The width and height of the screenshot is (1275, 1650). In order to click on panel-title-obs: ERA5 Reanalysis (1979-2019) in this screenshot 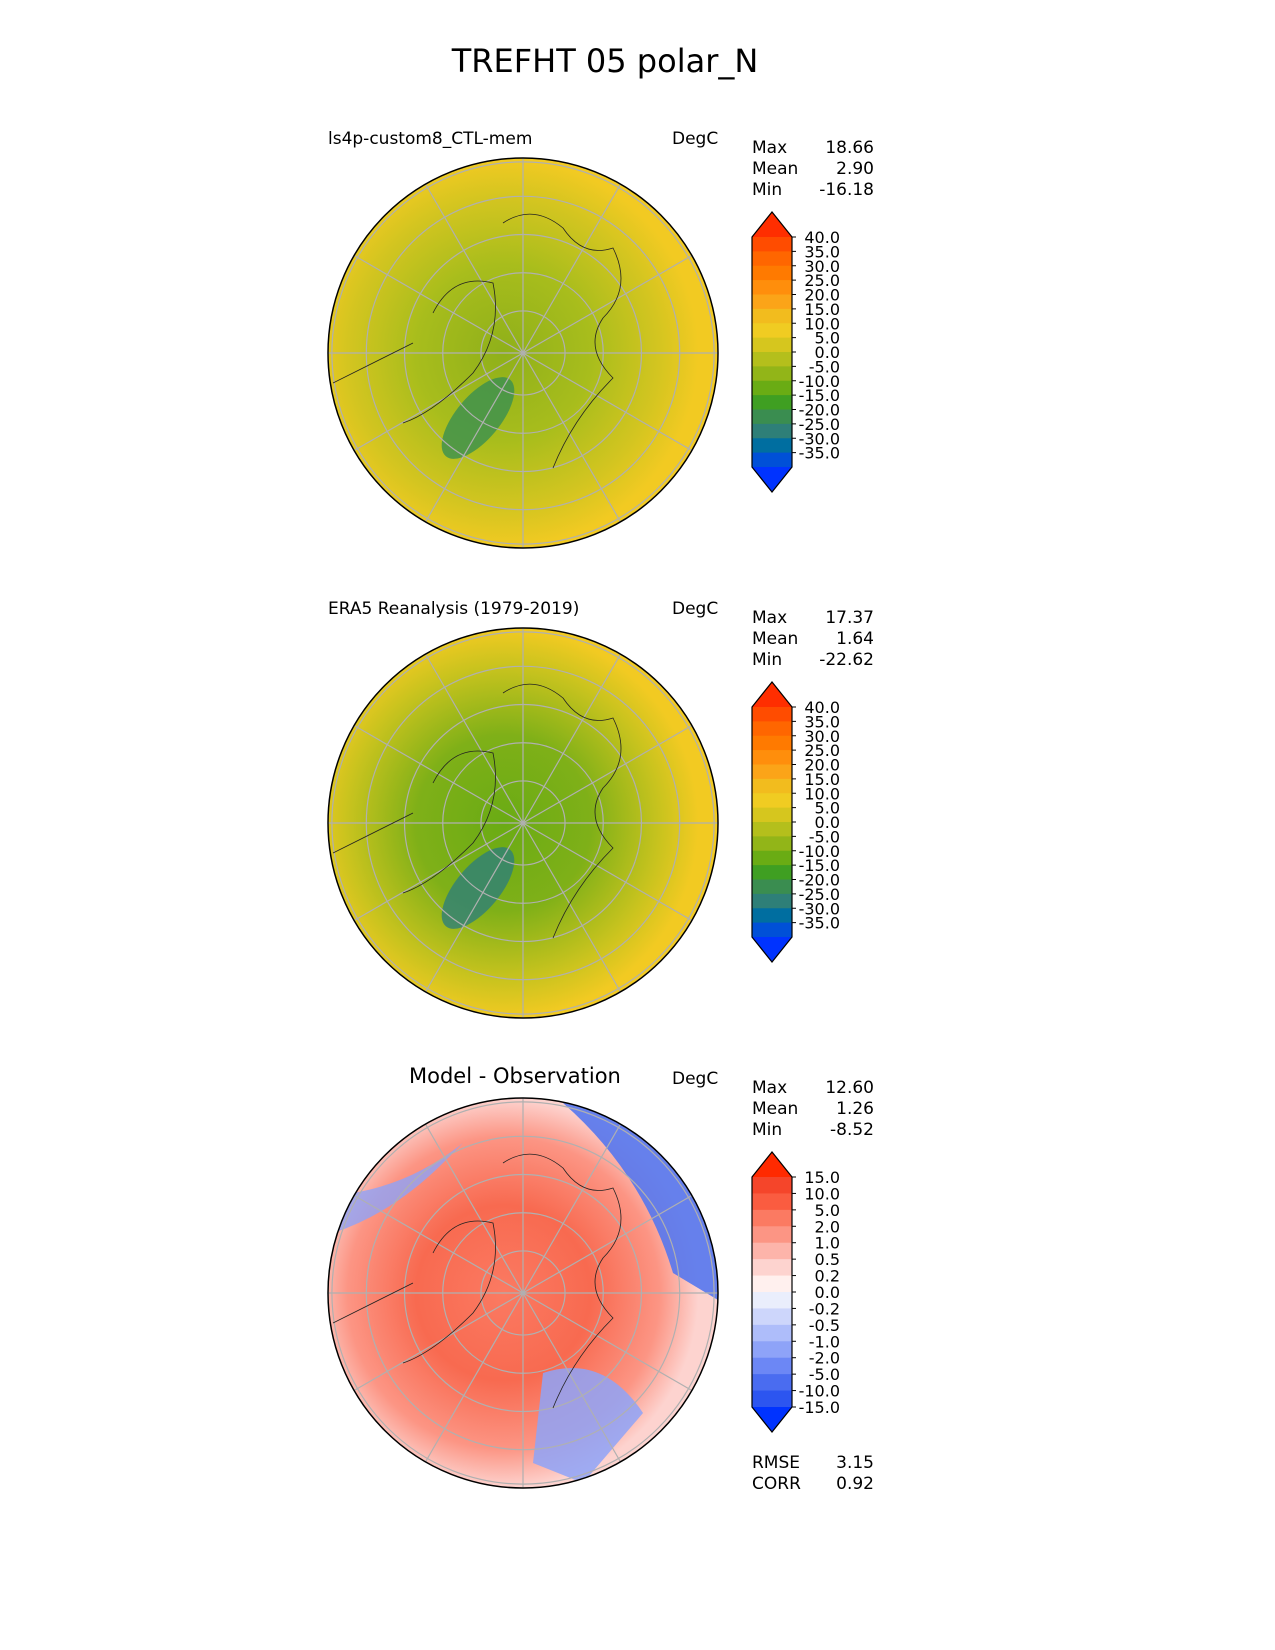, I will do `click(454, 609)`.